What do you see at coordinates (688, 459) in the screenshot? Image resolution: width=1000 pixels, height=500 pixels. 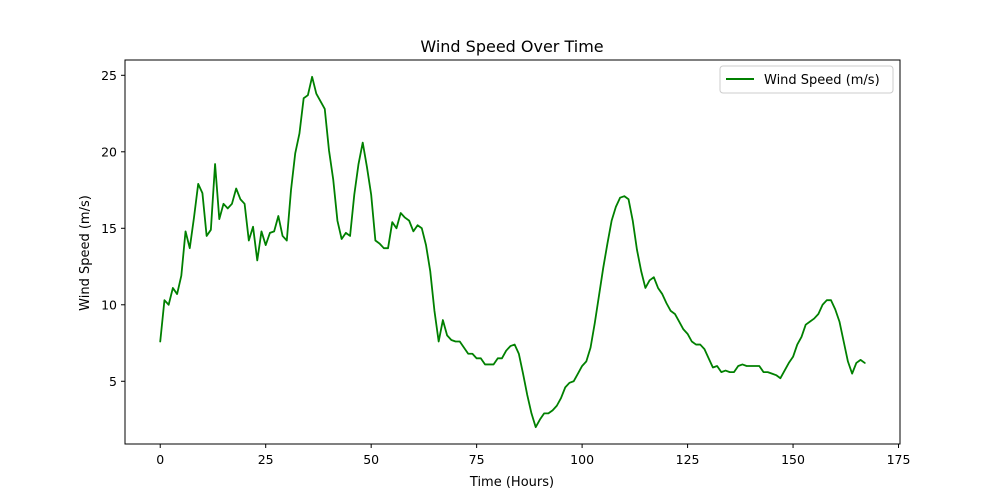 I see `x-tick-label: 125` at bounding box center [688, 459].